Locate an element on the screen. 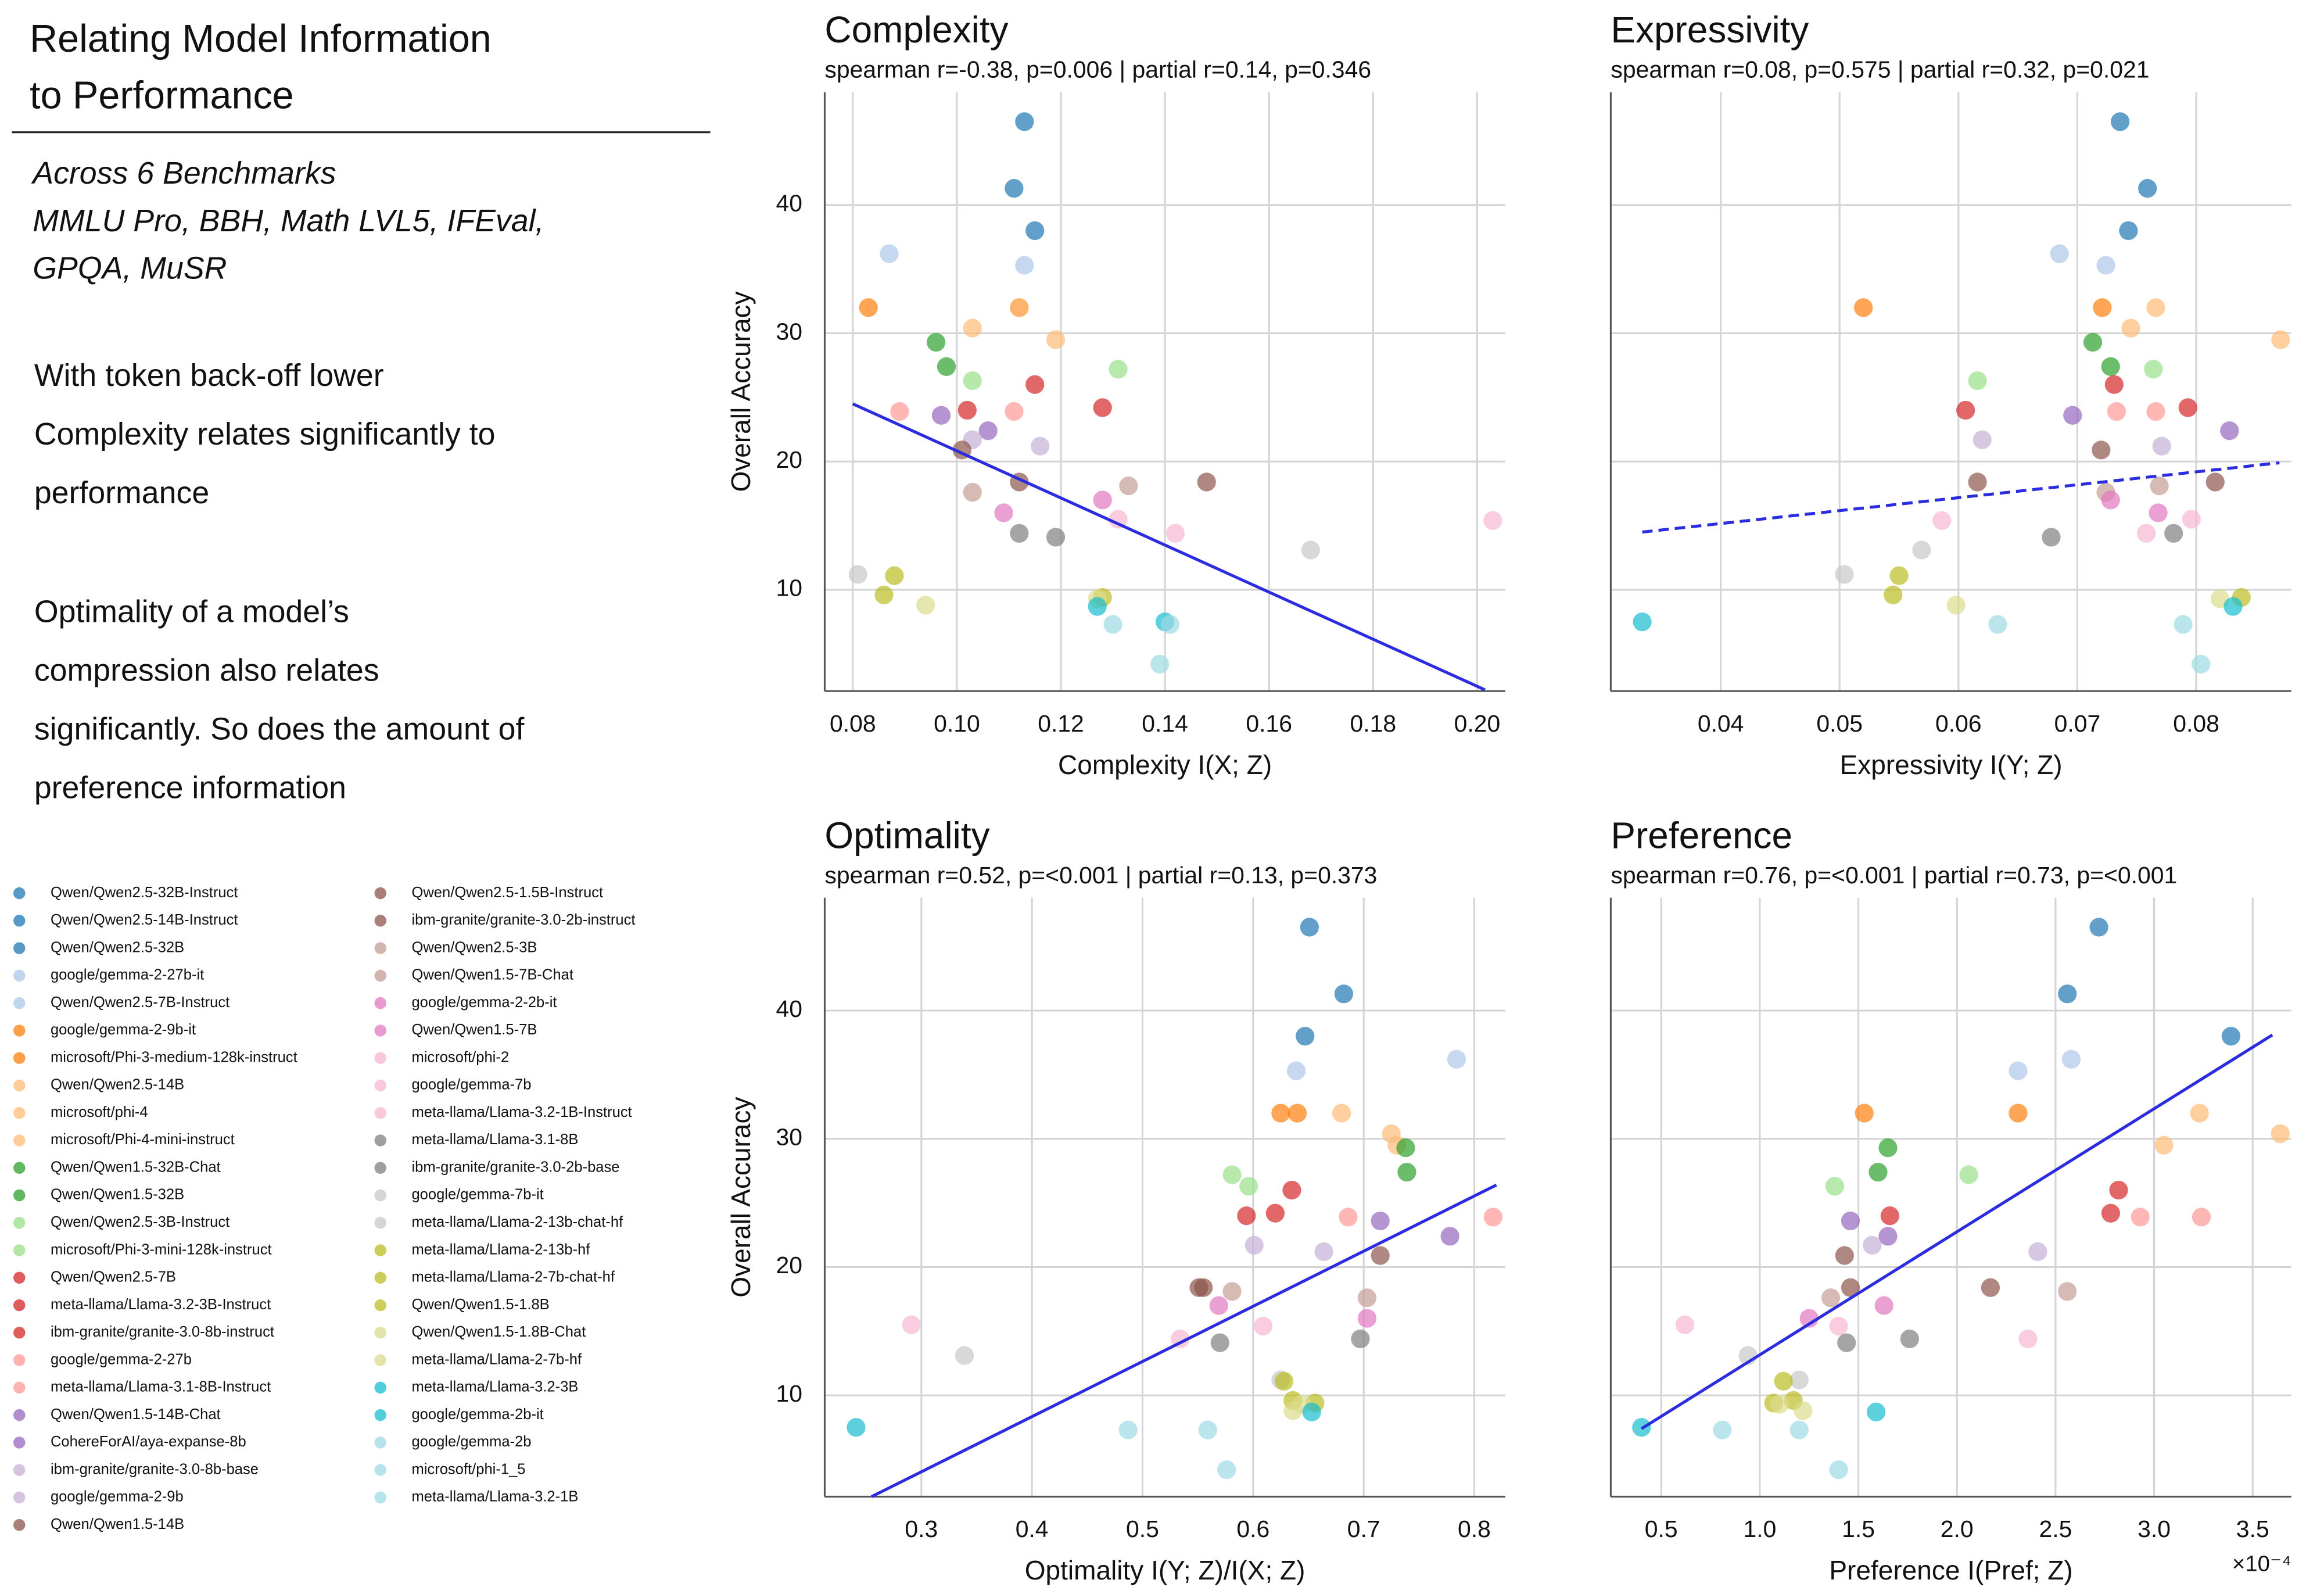  x-offset-label: ×10⁻⁴ is located at coordinates (2261, 1563).